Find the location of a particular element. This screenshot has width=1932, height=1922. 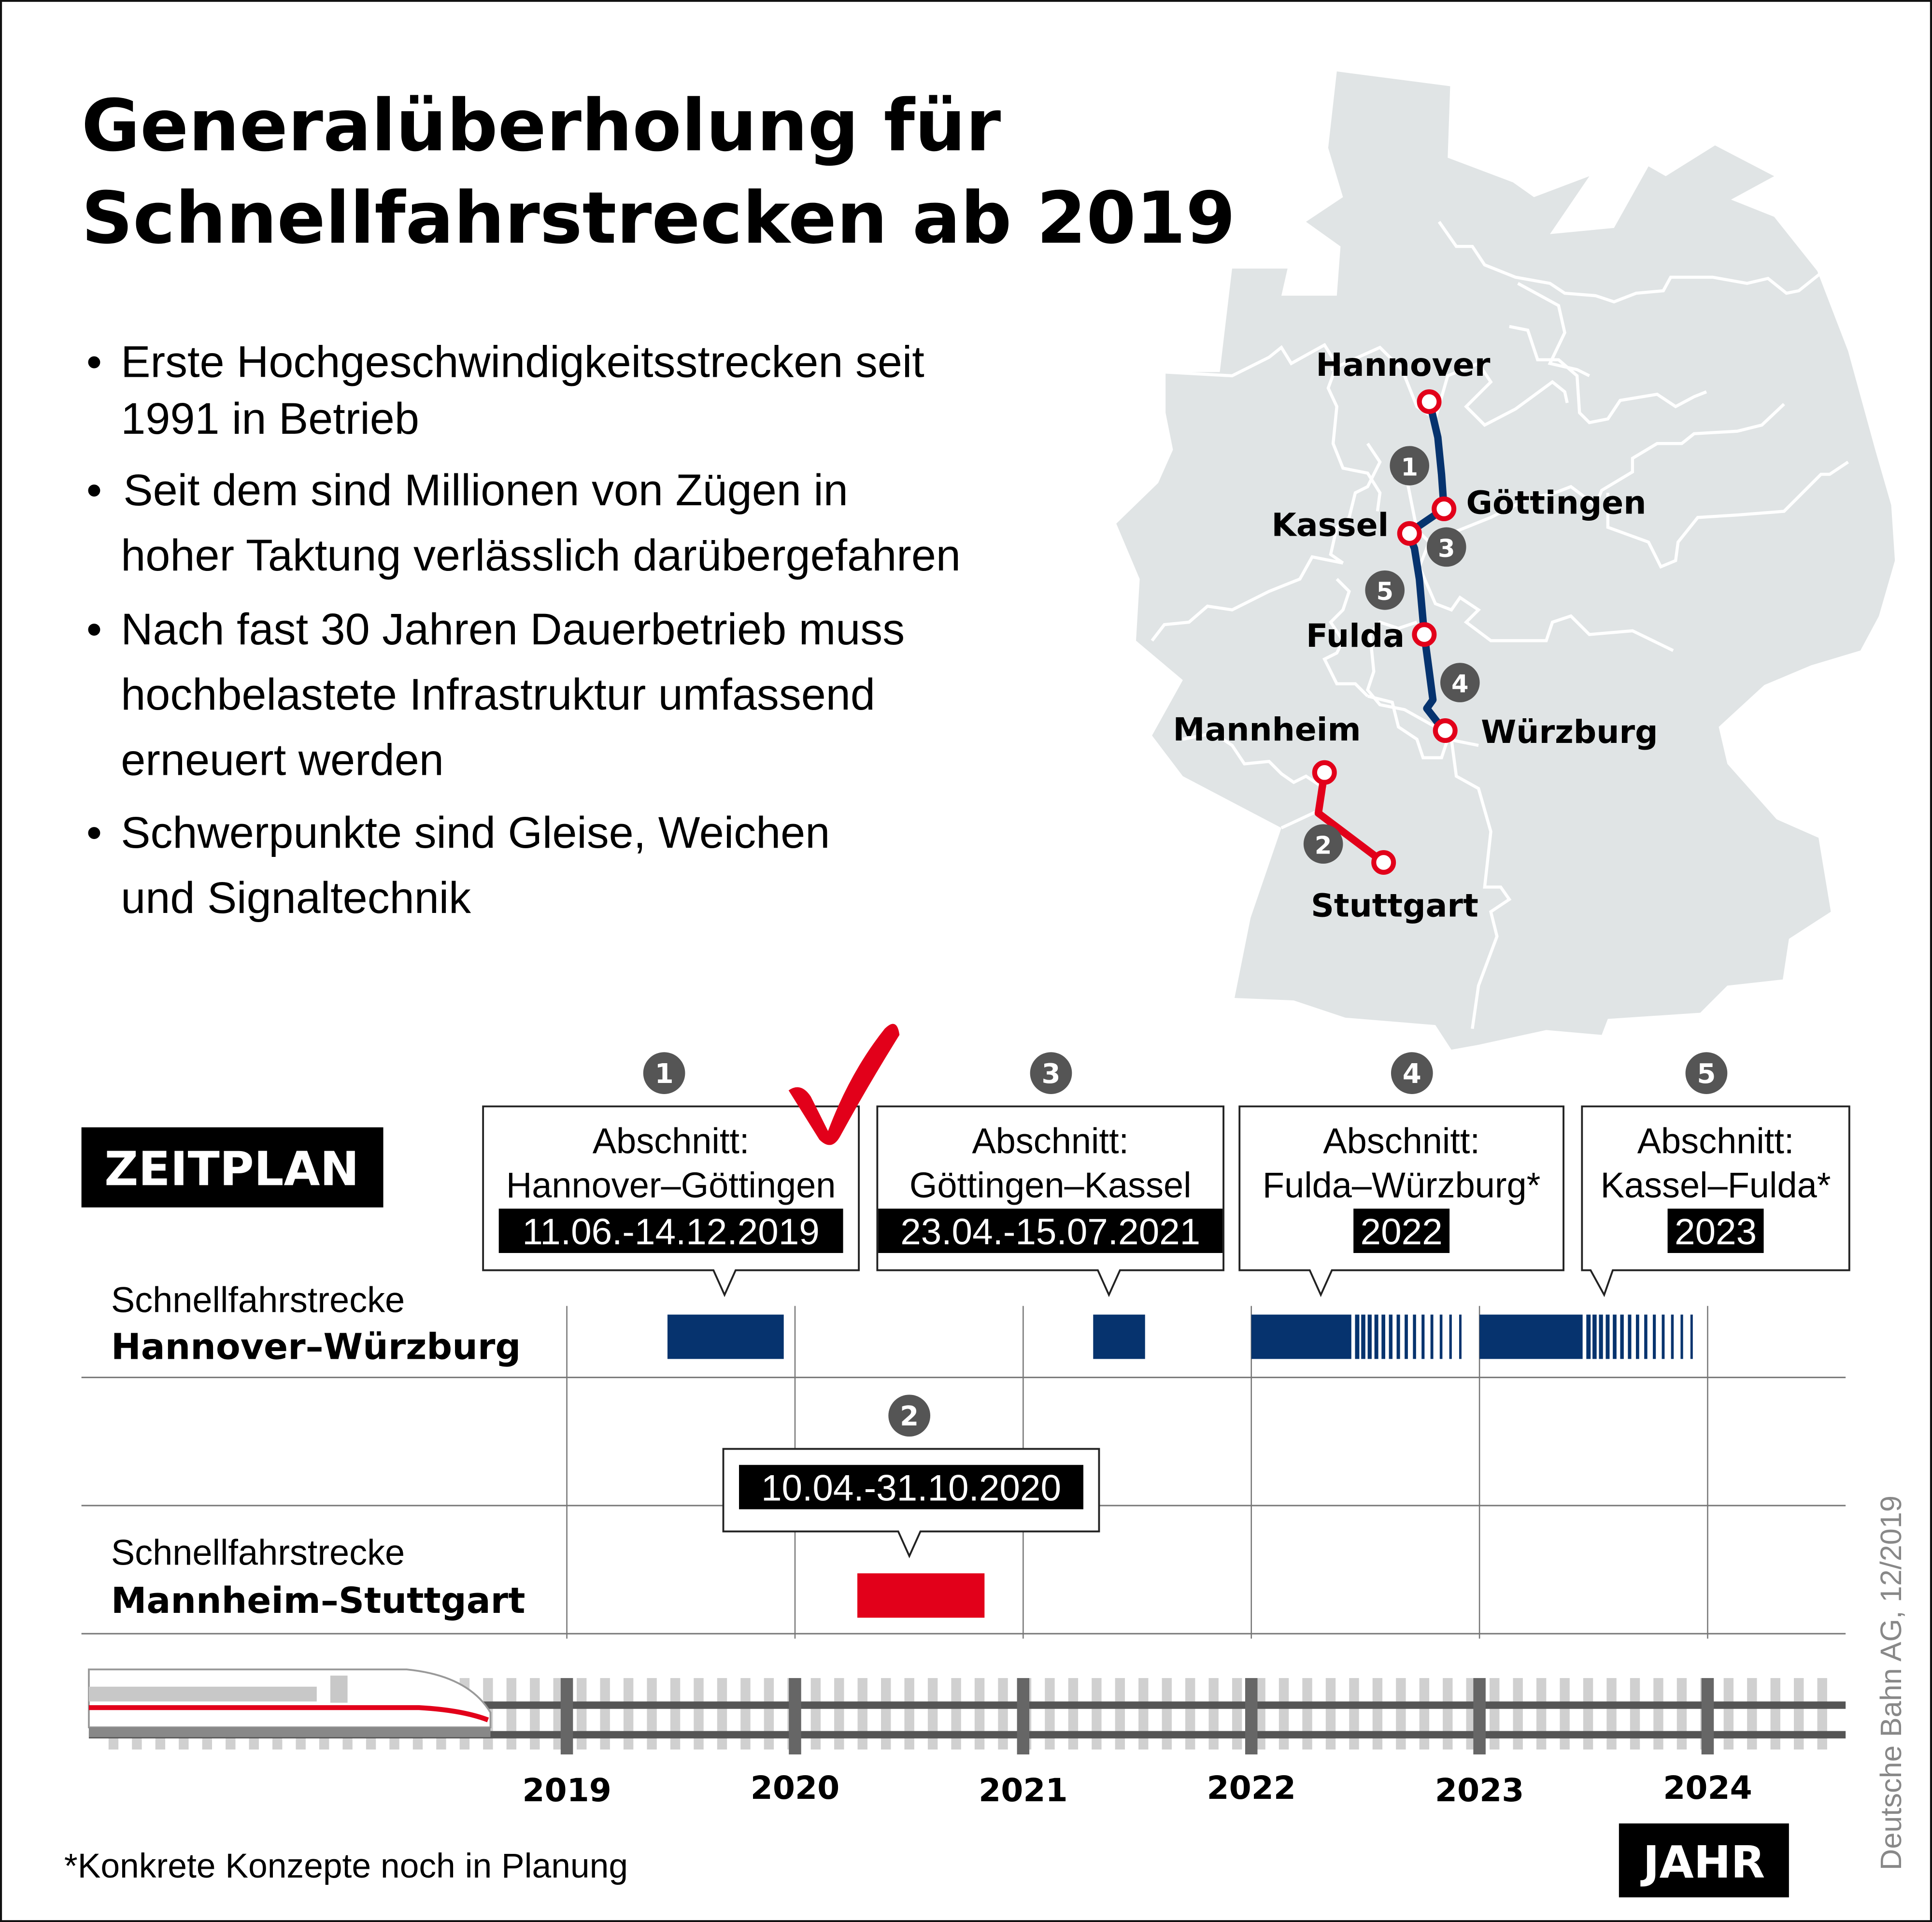

title-line-2: Schnellfahrstrecken ab 2019 is located at coordinates (659, 217).